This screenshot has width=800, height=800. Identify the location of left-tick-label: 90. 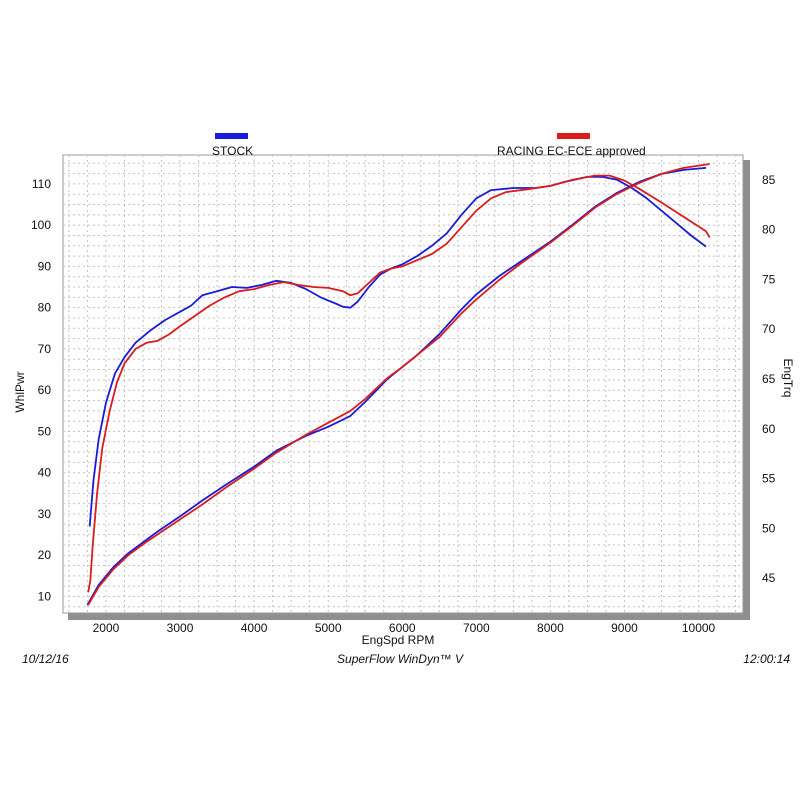
(45, 266).